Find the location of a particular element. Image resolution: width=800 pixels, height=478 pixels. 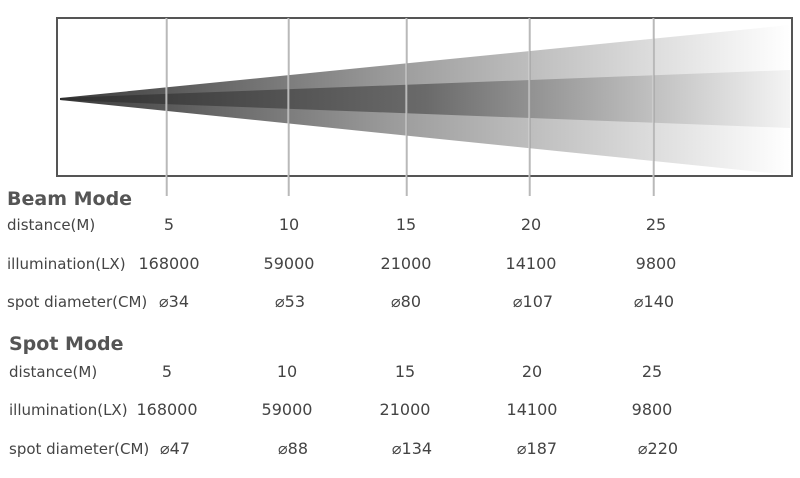

beam-mode-title: Beam Mode is located at coordinates (70, 199).